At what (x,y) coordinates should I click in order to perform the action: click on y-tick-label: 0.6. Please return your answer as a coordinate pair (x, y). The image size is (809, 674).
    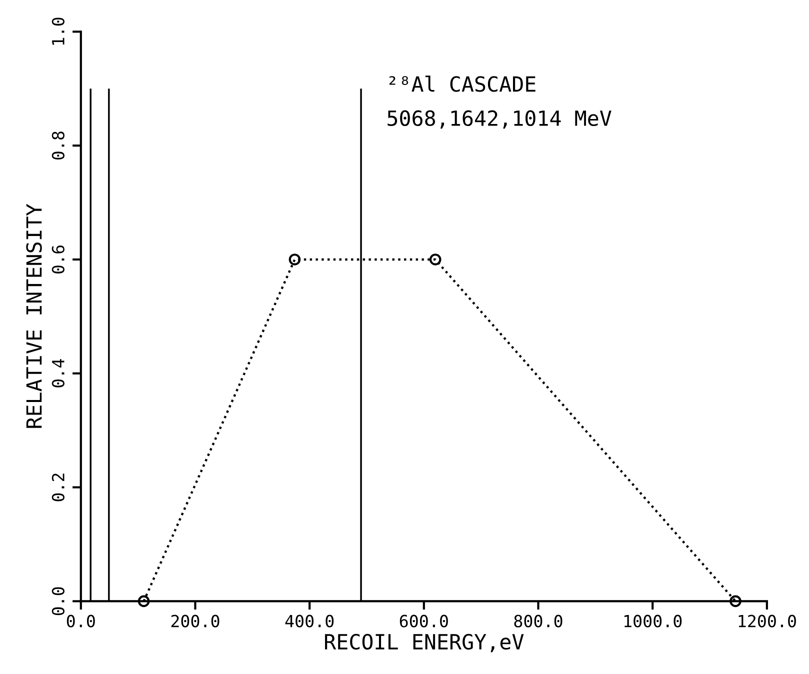
    Looking at the image, I should click on (58, 260).